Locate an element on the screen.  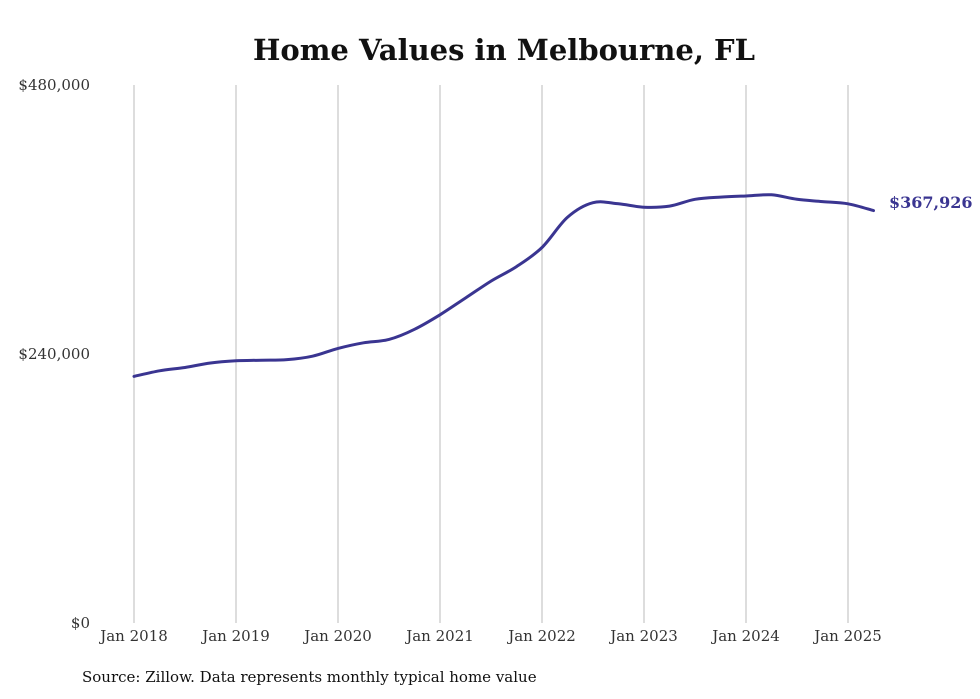
x-tick-label: Jan 2019 is located at coordinates (235, 636).